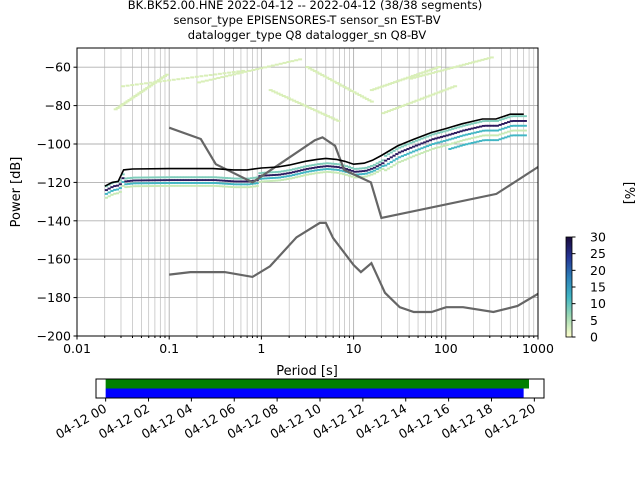 The height and width of the screenshot is (480, 640). Describe the element at coordinates (594, 320) in the screenshot. I see `colorbar-tick-label: 5` at that location.